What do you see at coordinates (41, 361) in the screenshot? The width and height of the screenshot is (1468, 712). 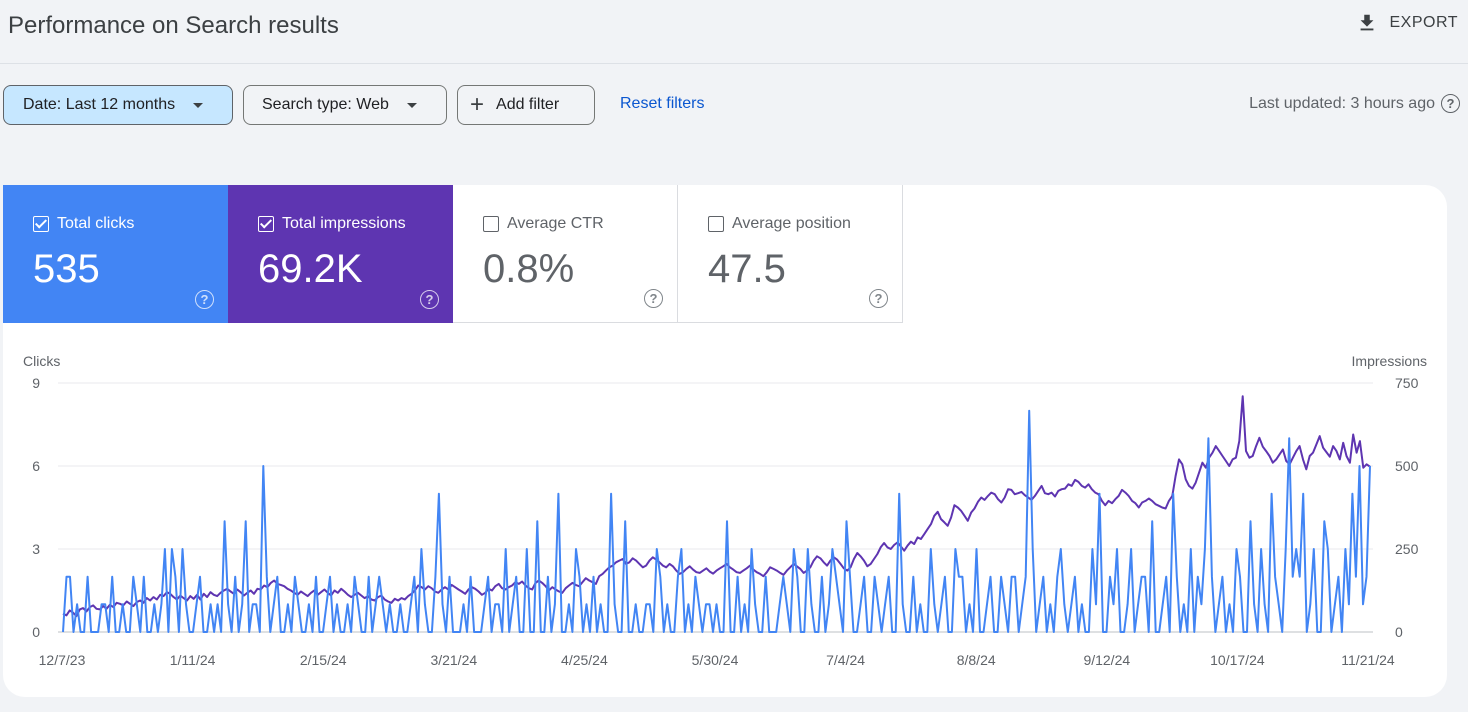 I see `left-axis-title: Clicks` at bounding box center [41, 361].